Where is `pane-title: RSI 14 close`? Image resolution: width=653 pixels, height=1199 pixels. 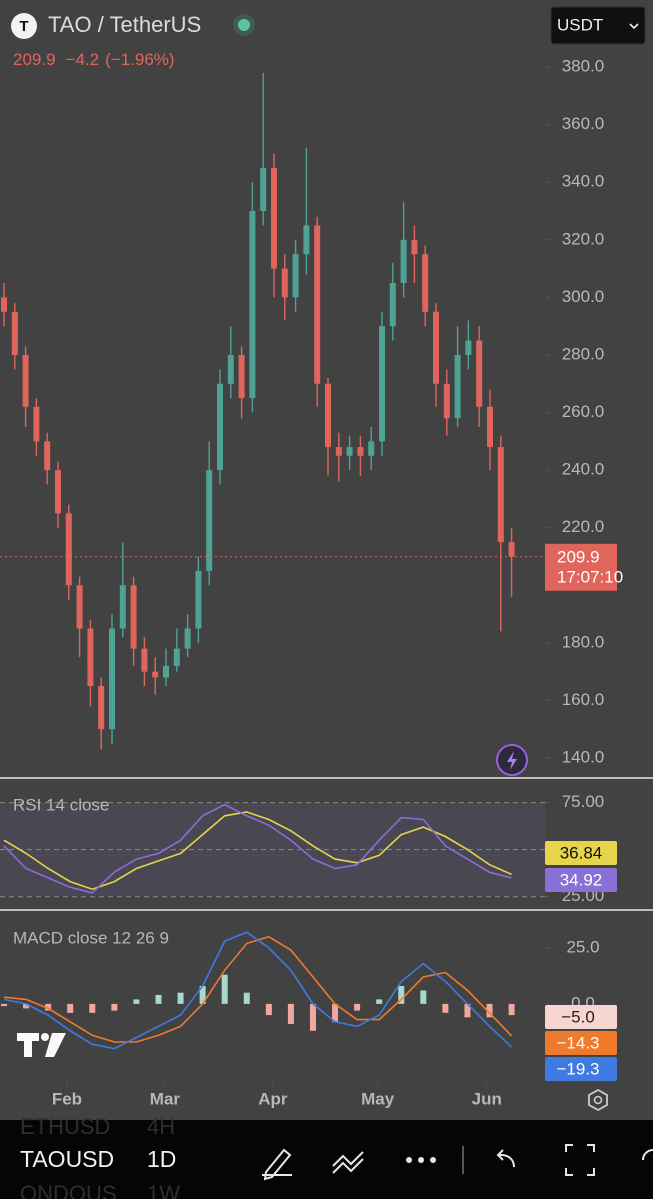 pane-title: RSI 14 close is located at coordinates (61, 804).